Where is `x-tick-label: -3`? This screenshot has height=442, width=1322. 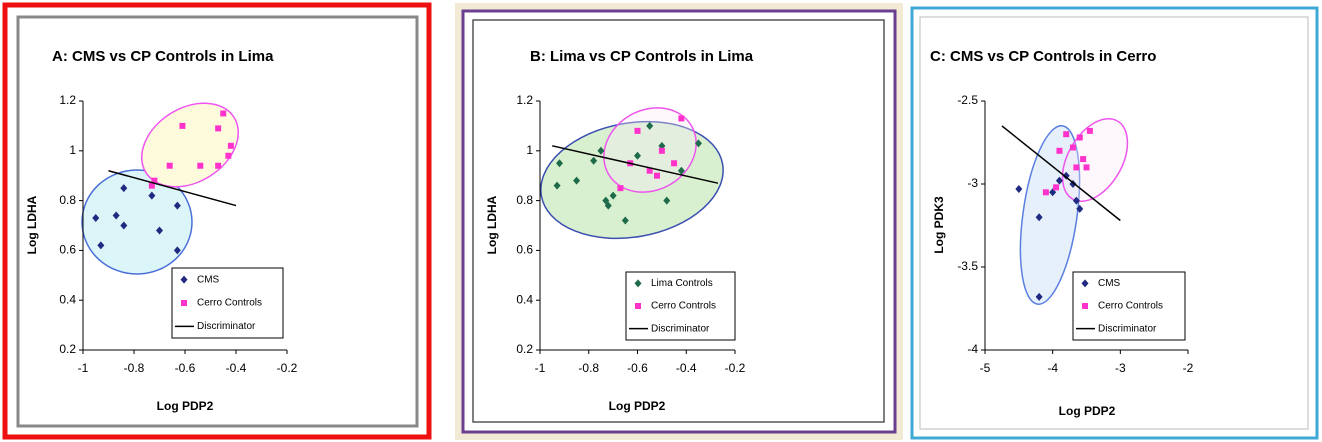
x-tick-label: -3 is located at coordinates (1120, 368).